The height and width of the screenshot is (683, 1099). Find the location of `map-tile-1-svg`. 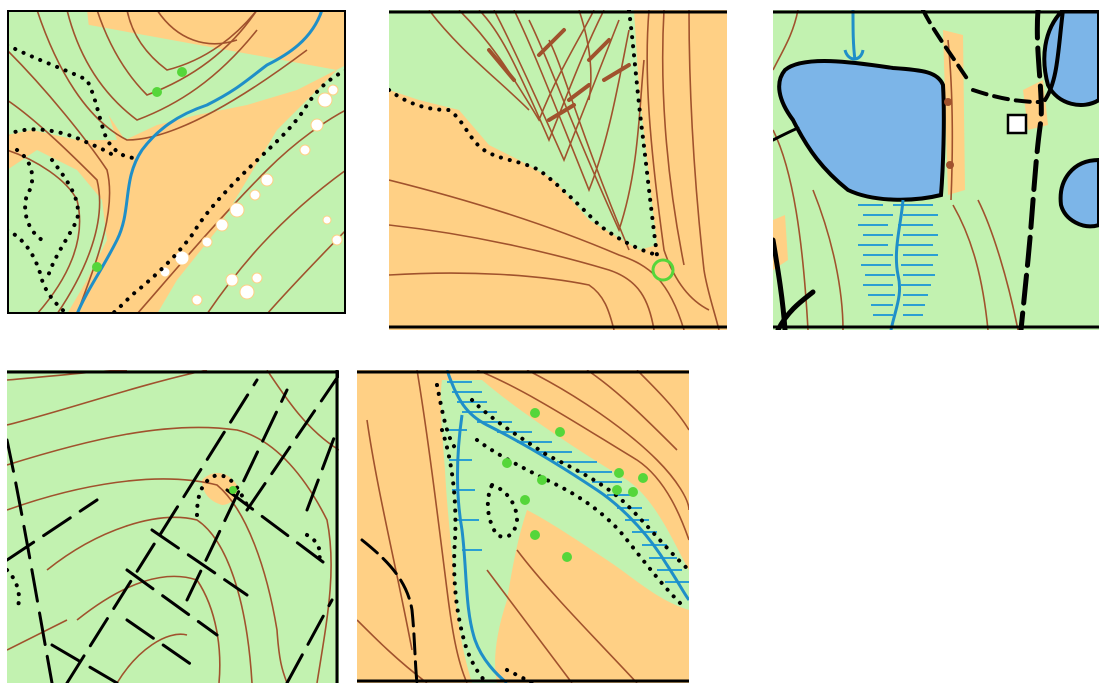

map-tile-1-svg is located at coordinates (176, 162).